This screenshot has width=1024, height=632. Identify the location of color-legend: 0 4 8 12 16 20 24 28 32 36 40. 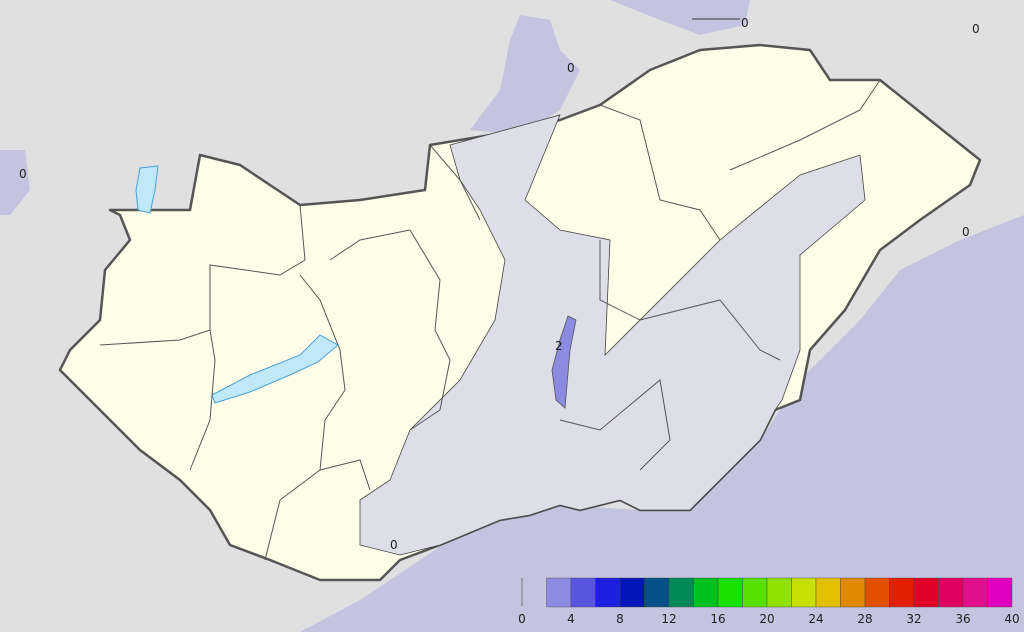
(769, 601).